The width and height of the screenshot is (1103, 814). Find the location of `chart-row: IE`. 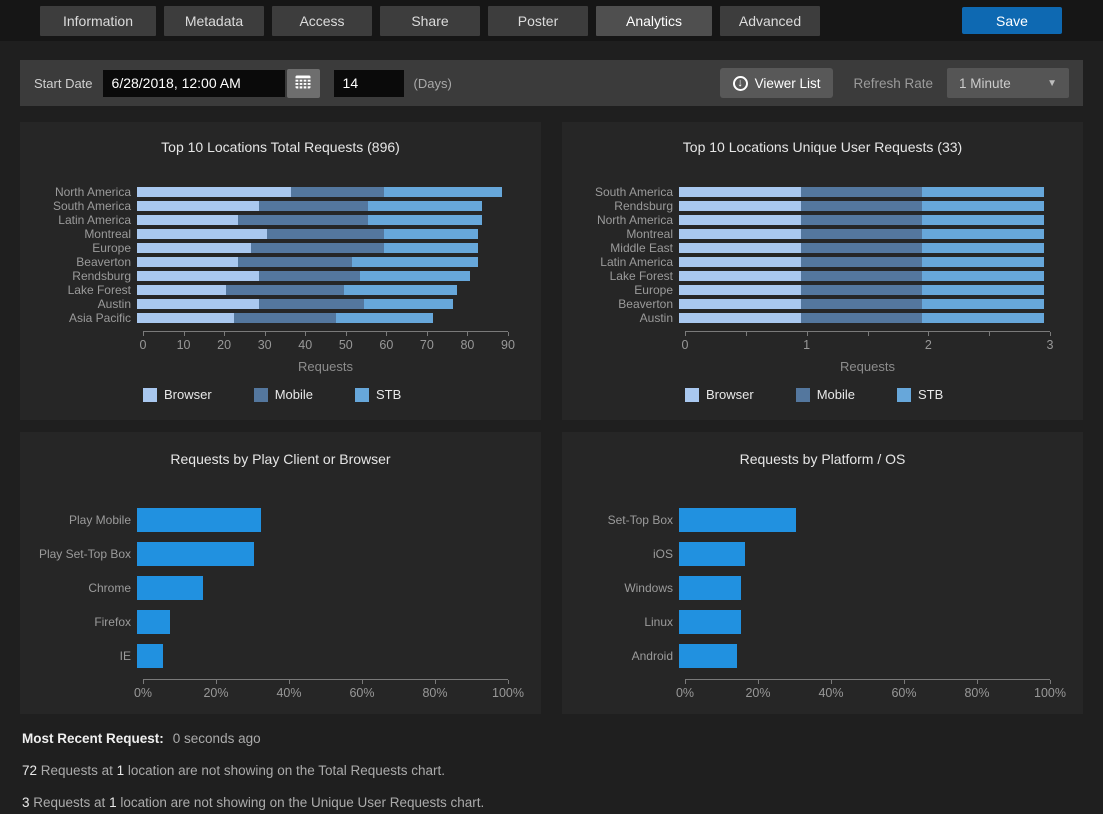

chart-row: IE is located at coordinates (280, 656).